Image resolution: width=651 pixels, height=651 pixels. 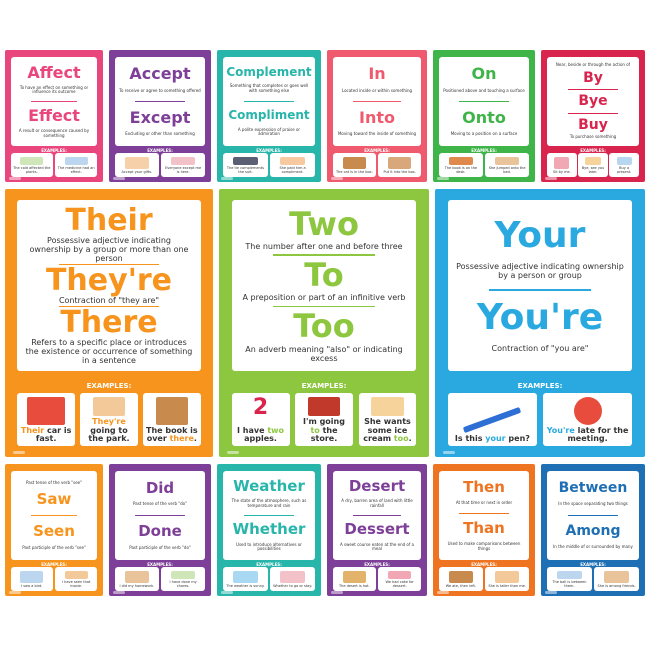 What do you see at coordinates (593, 504) in the screenshot?
I see `poster-definition: In the space separating two things` at bounding box center [593, 504].